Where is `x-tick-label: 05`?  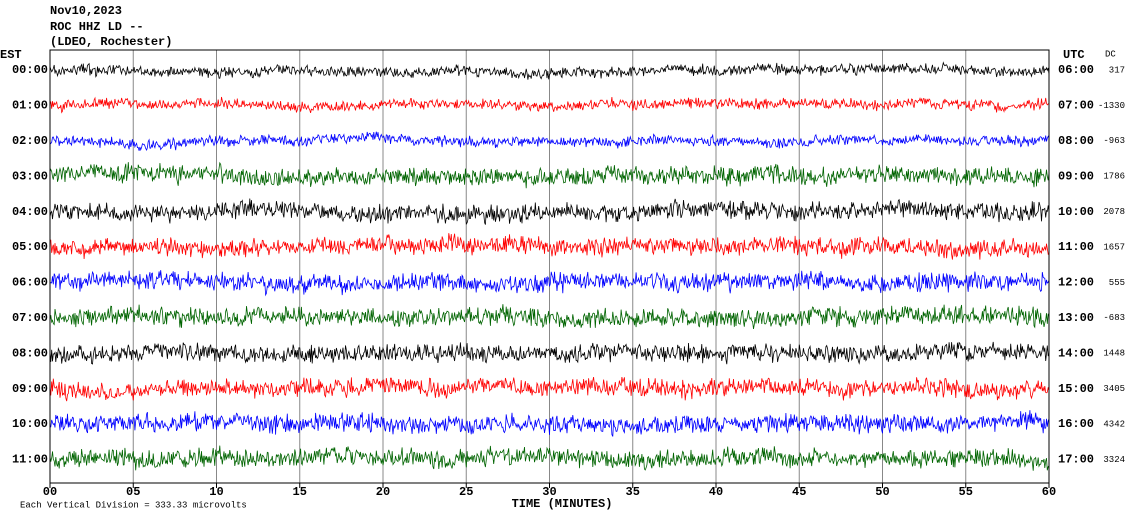 x-tick-label: 05 is located at coordinates (133, 492).